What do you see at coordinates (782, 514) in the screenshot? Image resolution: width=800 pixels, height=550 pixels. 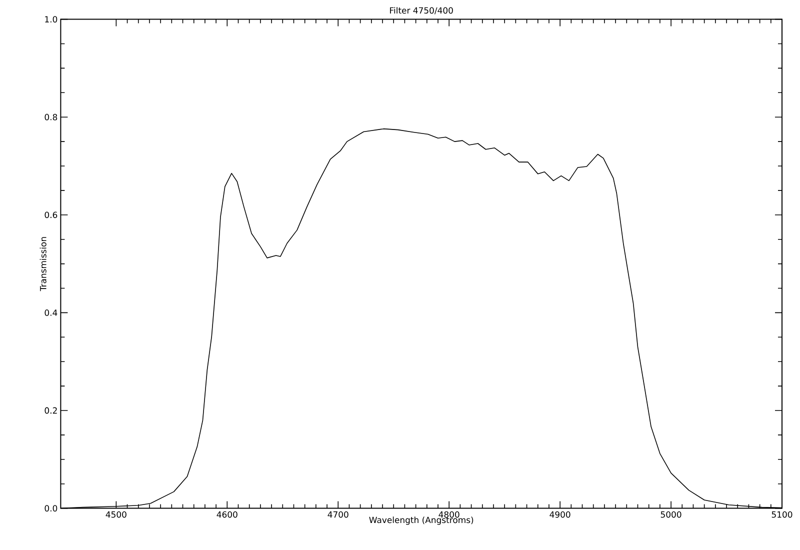 I see `x-tick-label: 5100` at bounding box center [782, 514].